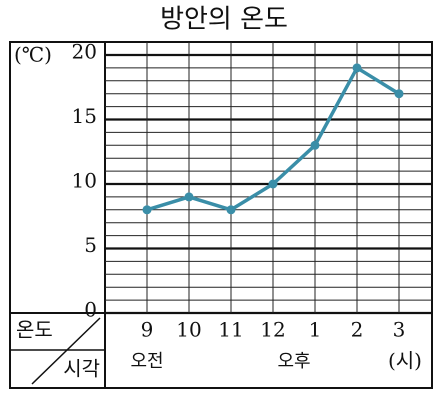  What do you see at coordinates (230, 330) in the screenshot?
I see `x-tick-label: 11` at bounding box center [230, 330].